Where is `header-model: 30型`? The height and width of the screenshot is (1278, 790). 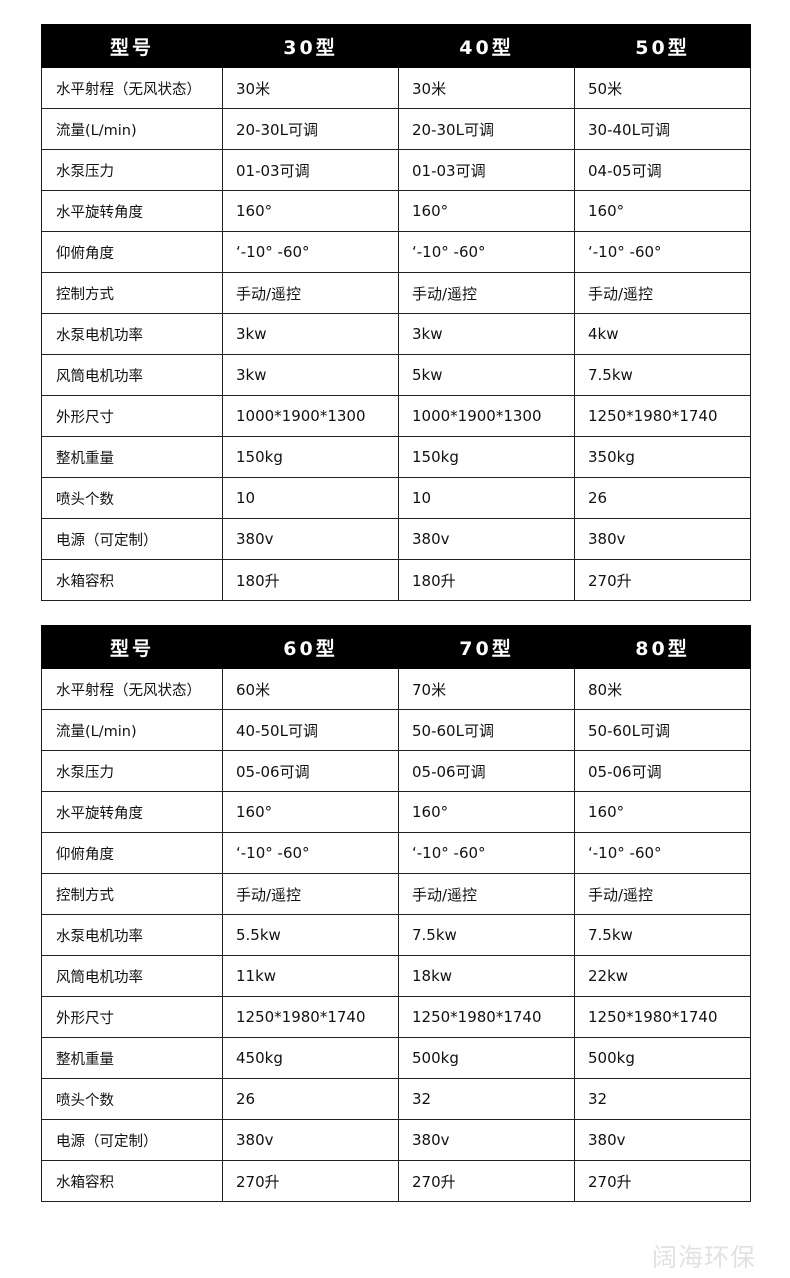 header-model: 30型 is located at coordinates (310, 46).